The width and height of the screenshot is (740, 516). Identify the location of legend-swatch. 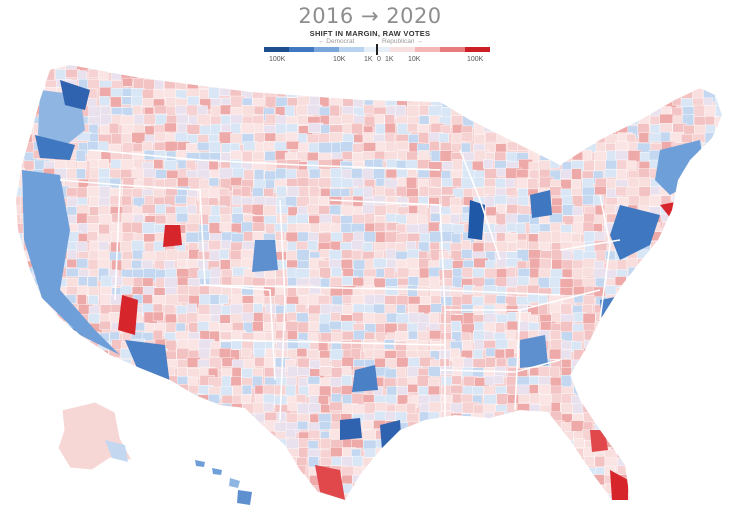
(352, 49).